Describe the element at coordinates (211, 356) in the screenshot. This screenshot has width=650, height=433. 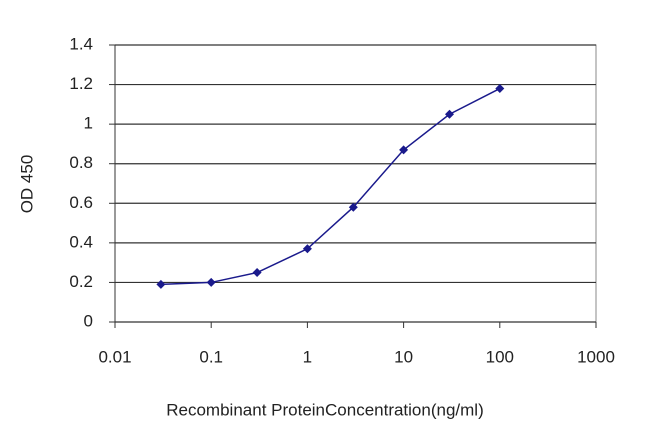
I see `x-tick-label: 0.1` at that location.